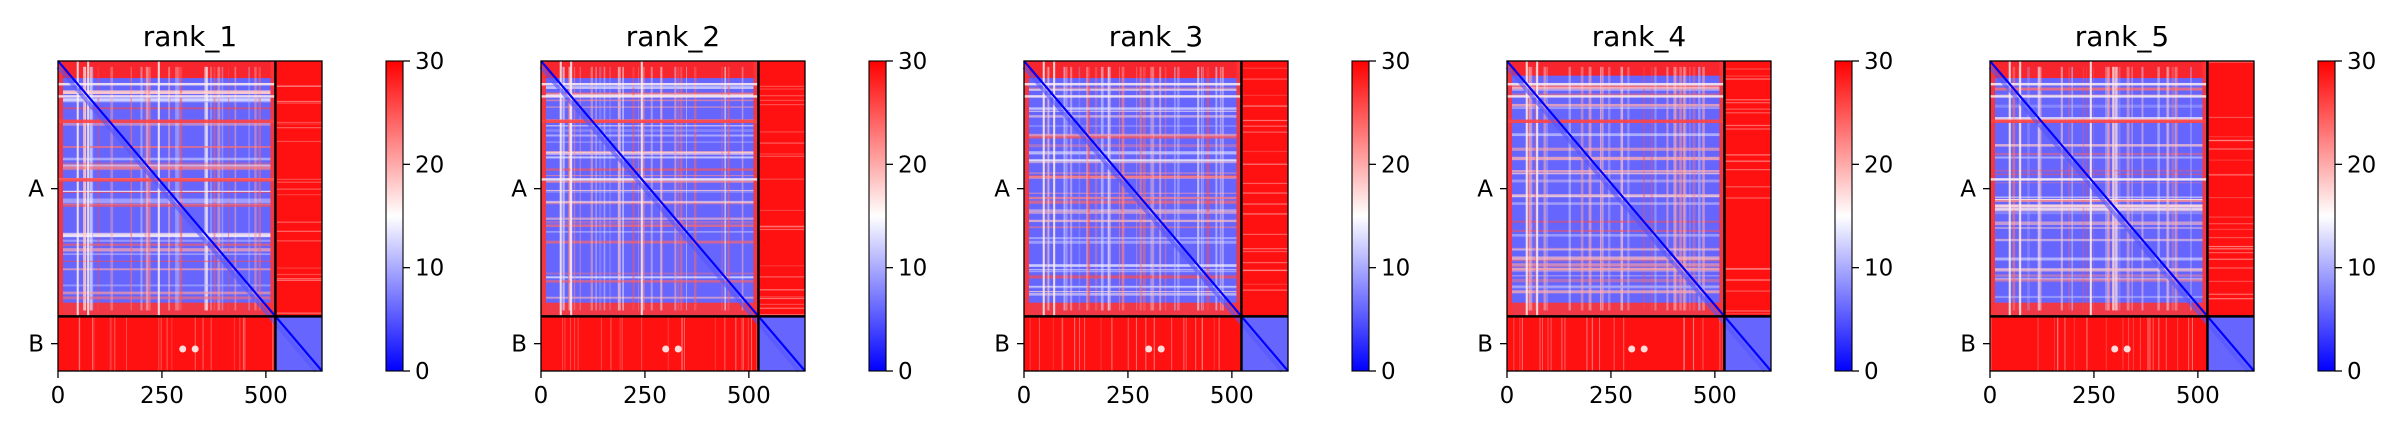 This screenshot has width=2400, height=438. Describe the element at coordinates (1878, 269) in the screenshot. I see `colorbar-tick-label: 10` at that location.